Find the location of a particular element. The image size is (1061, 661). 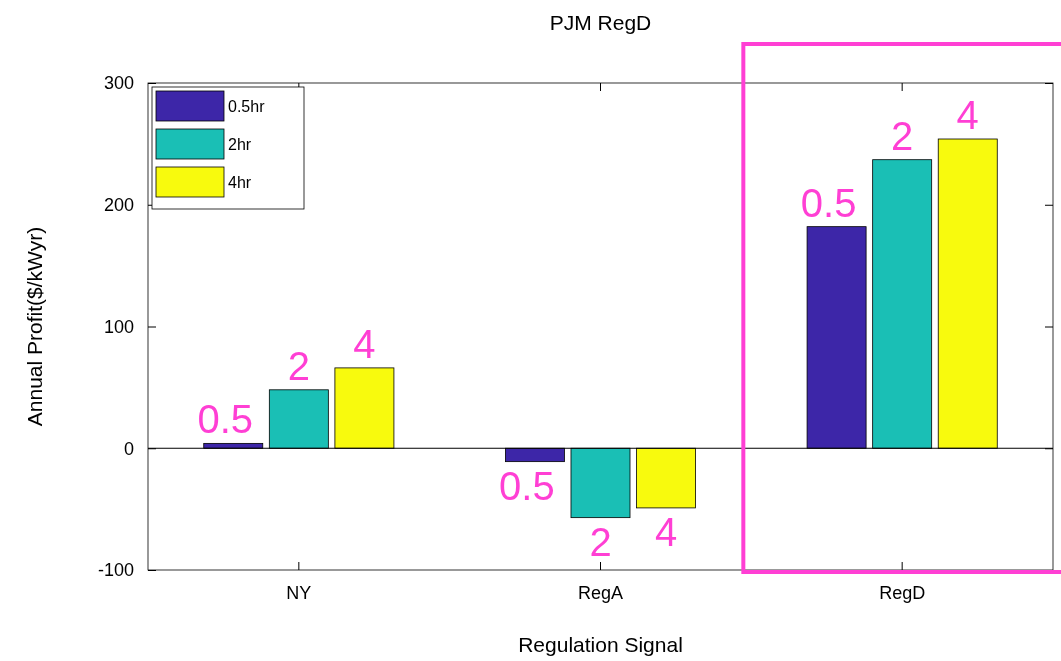

y-tick-label: -100 is located at coordinates (115, 570).